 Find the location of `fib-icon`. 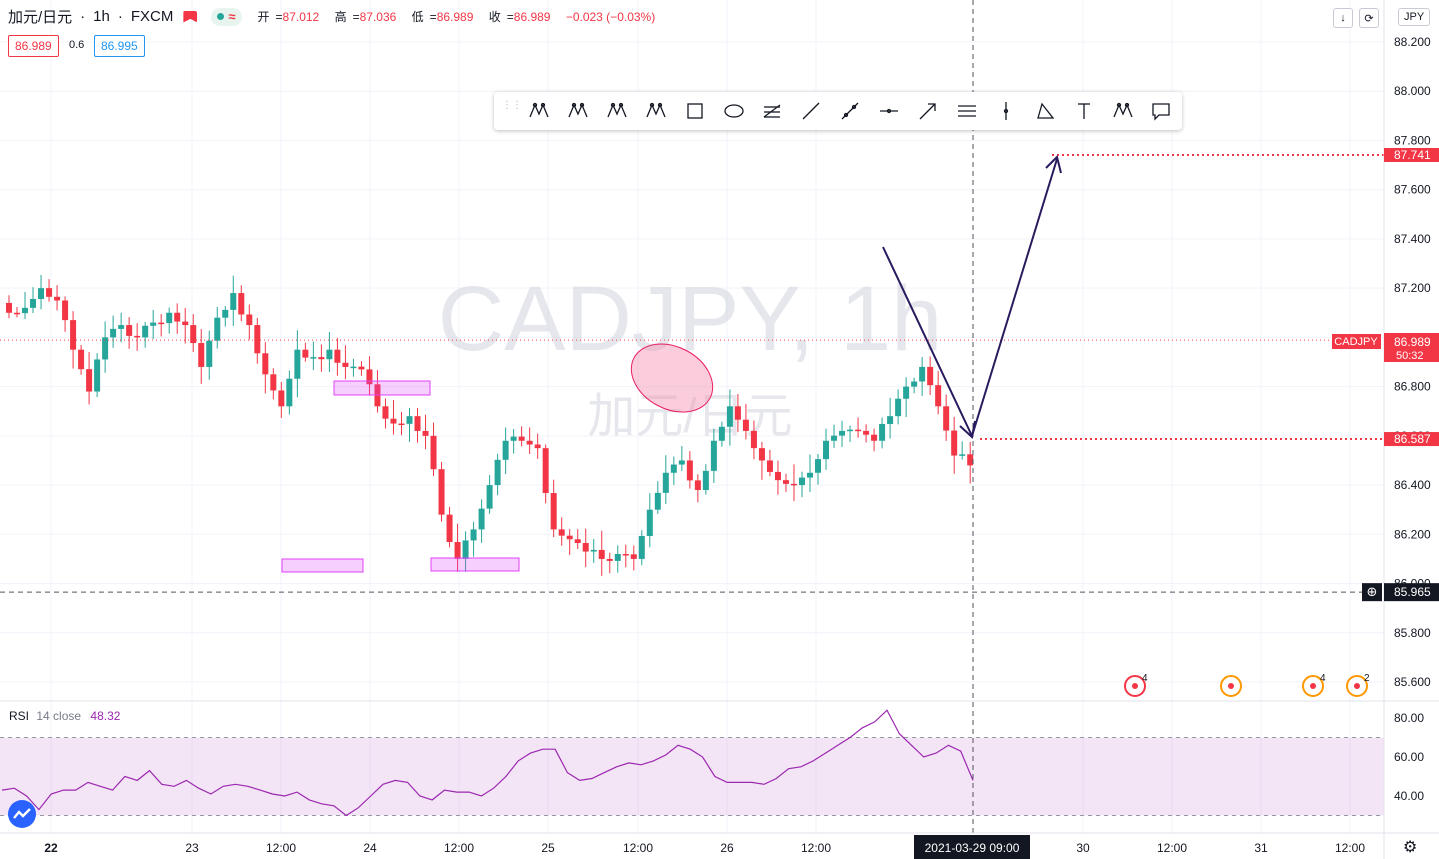

fib-icon is located at coordinates (772, 111).